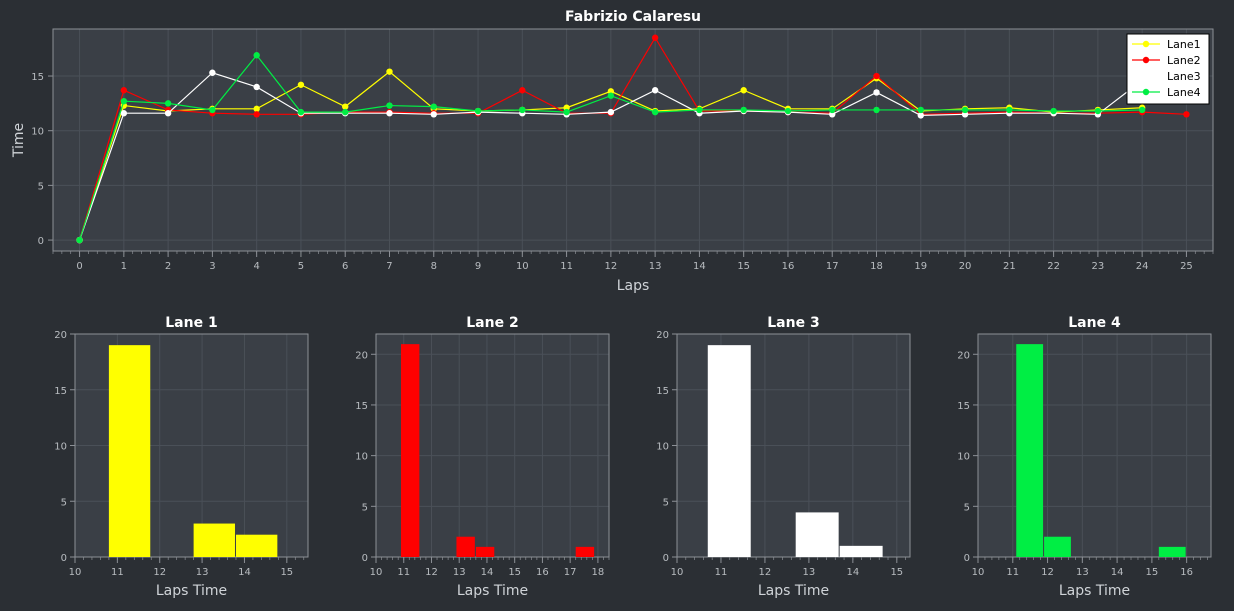 The height and width of the screenshot is (611, 1234). I want to click on x-tick-label: 21, so click(1009, 266).